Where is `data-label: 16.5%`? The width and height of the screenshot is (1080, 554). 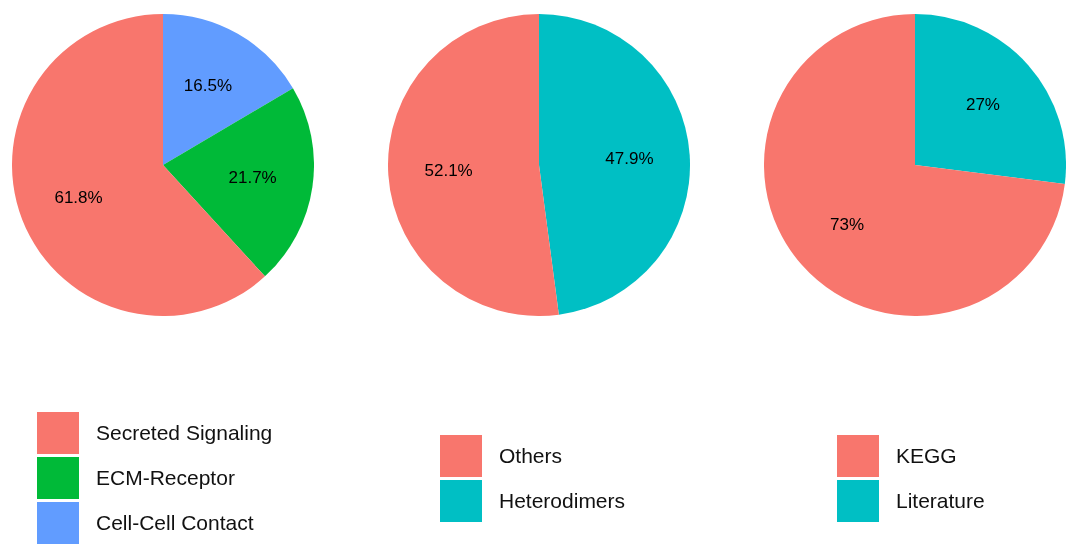 data-label: 16.5% is located at coordinates (207, 85).